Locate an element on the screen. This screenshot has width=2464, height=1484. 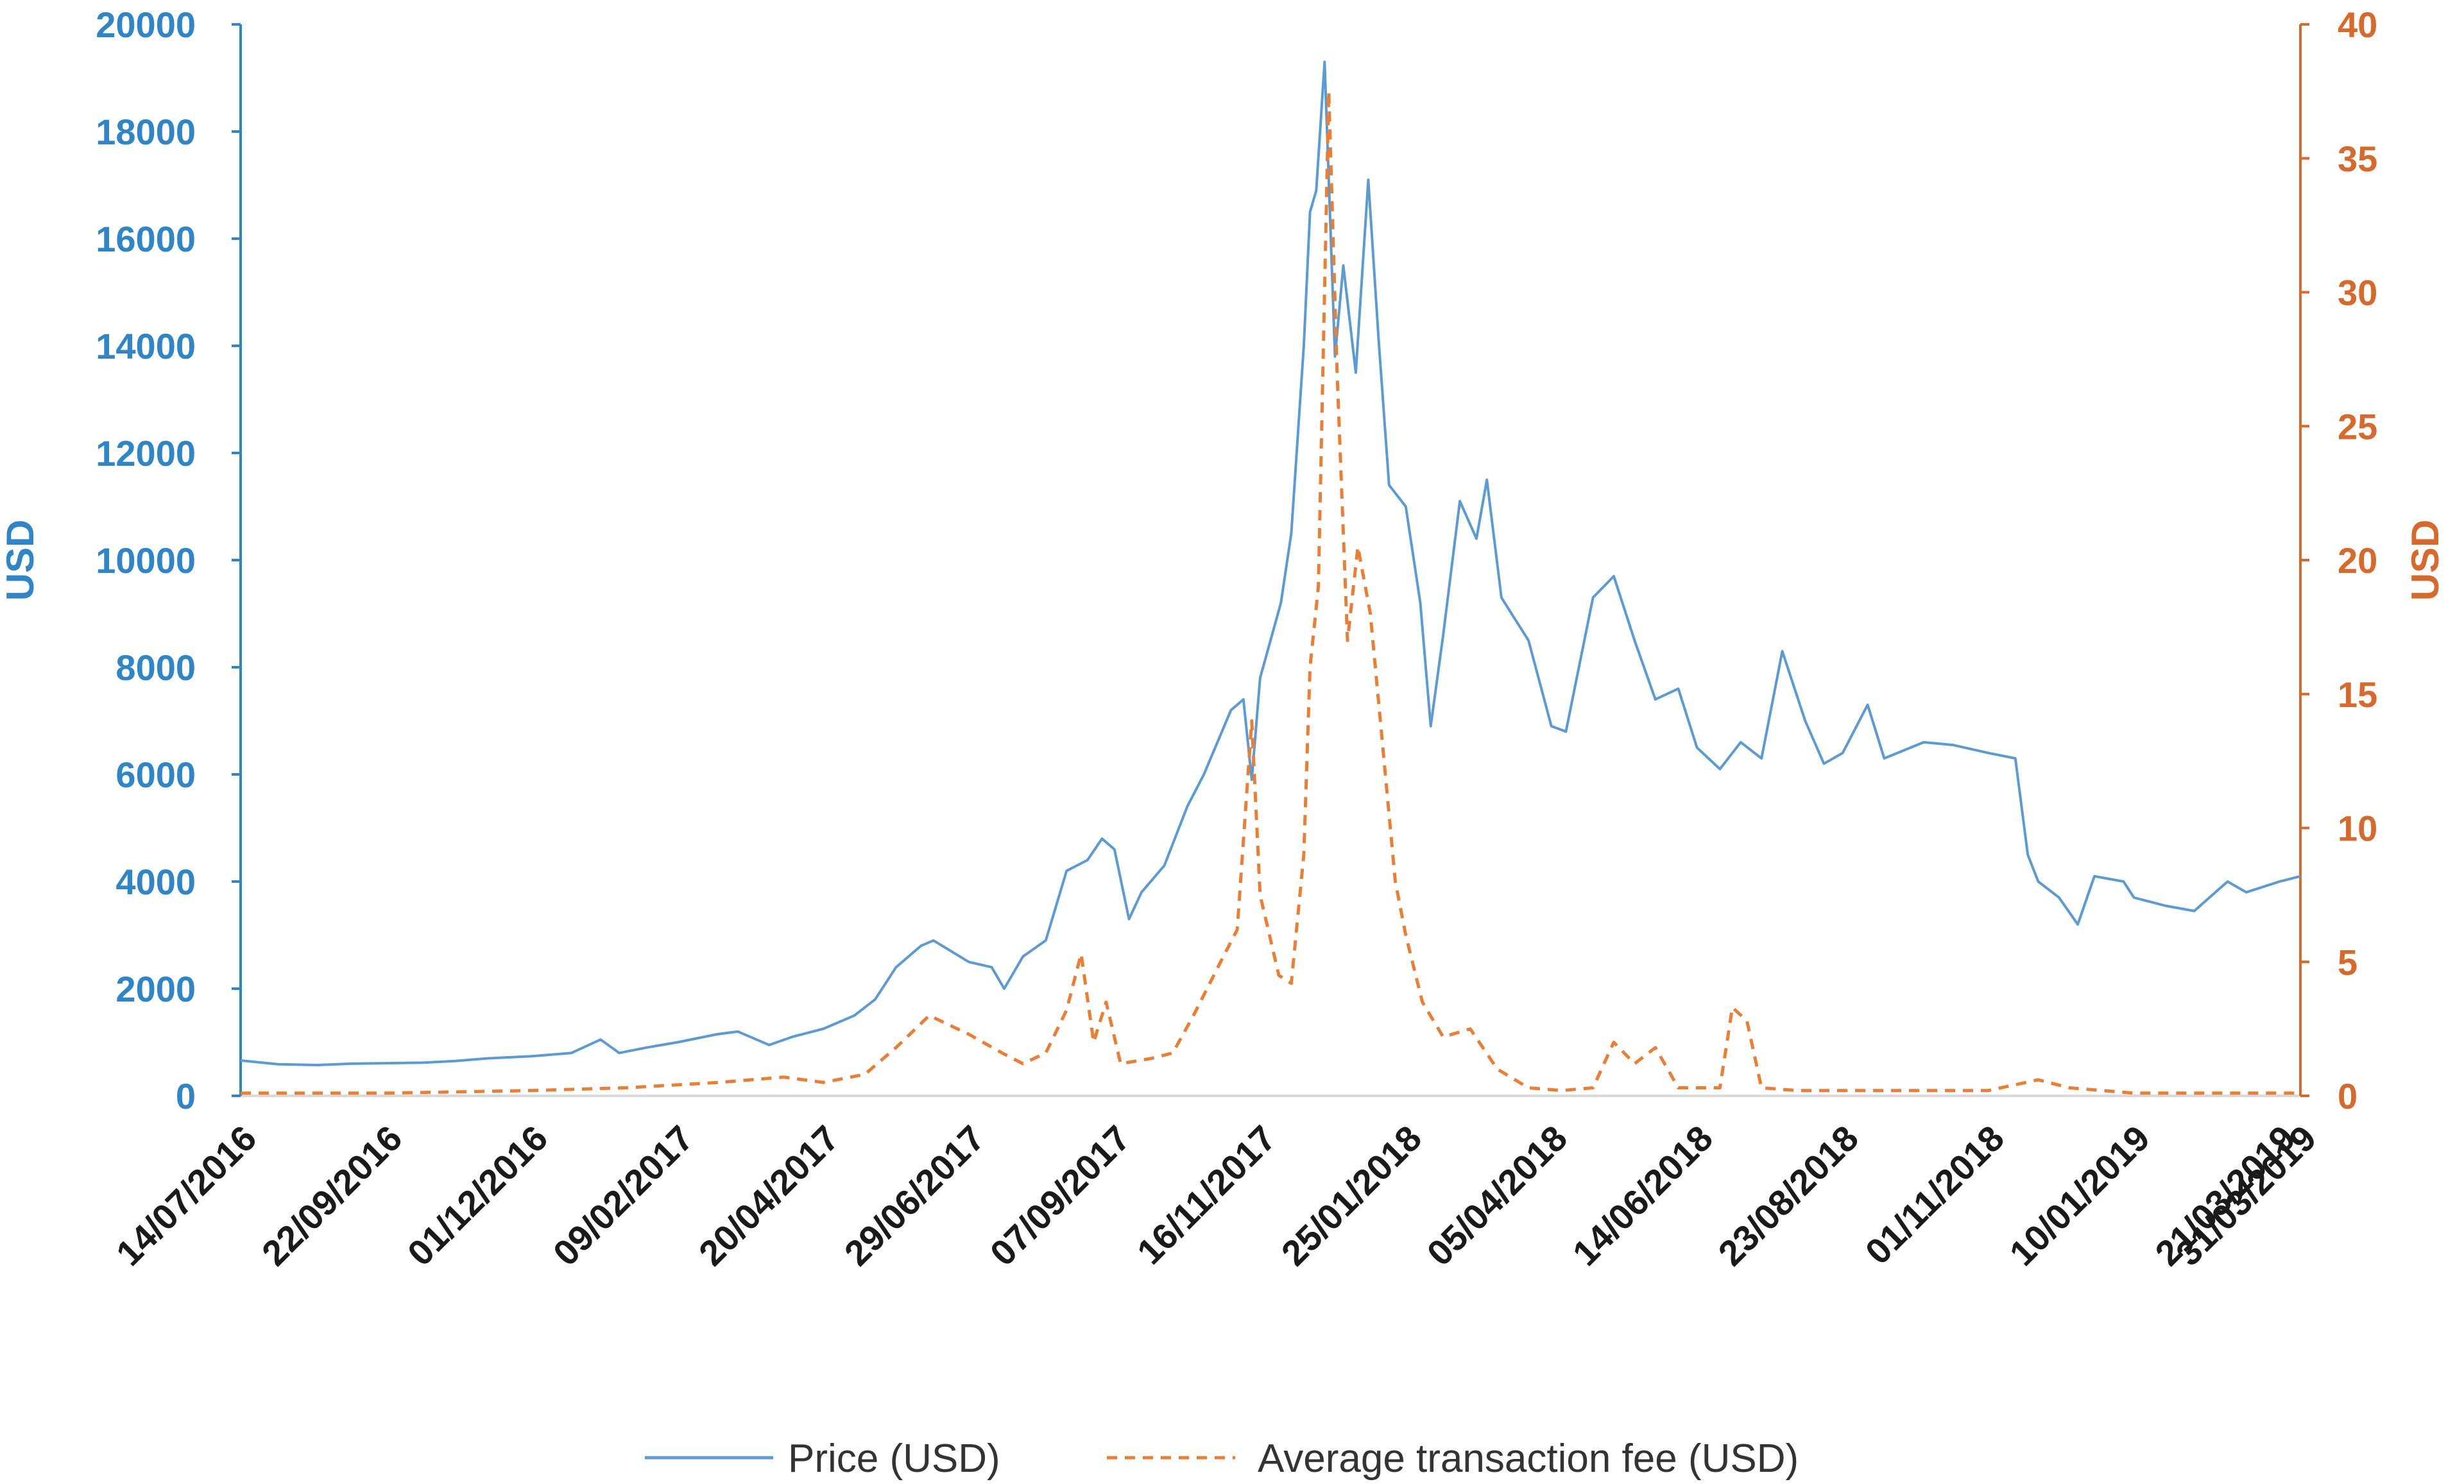
x-tick-label: 05/04/2018 is located at coordinates (1497, 1196).